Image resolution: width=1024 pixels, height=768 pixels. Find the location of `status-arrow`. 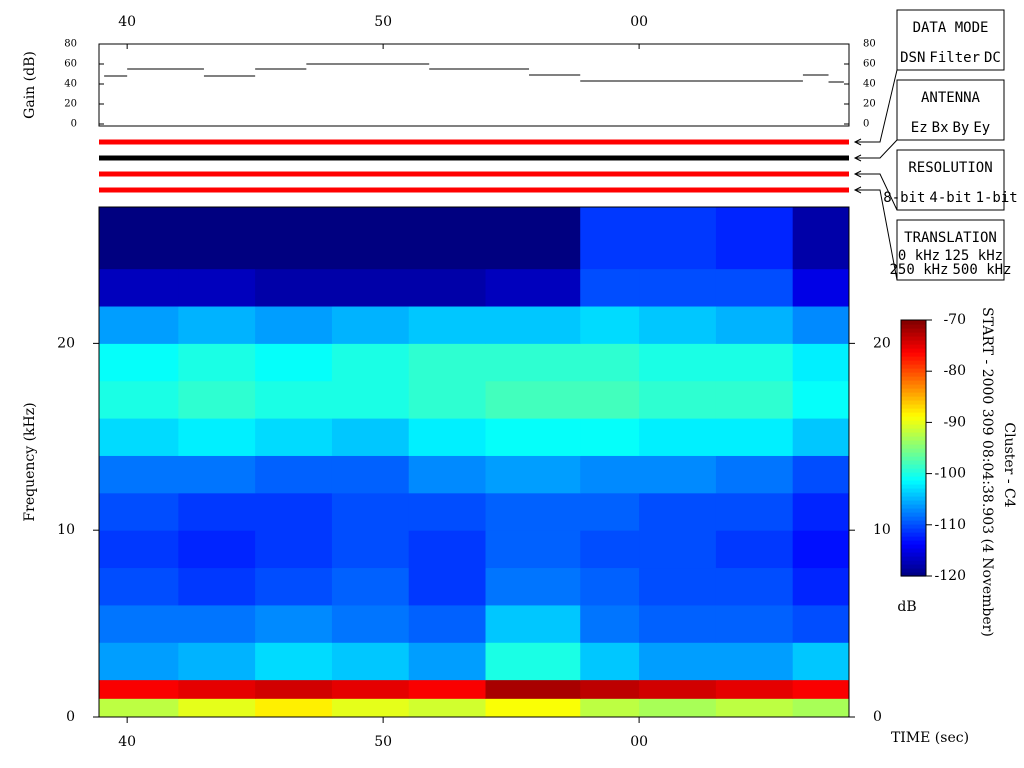

status-arrow is located at coordinates (876, 106).